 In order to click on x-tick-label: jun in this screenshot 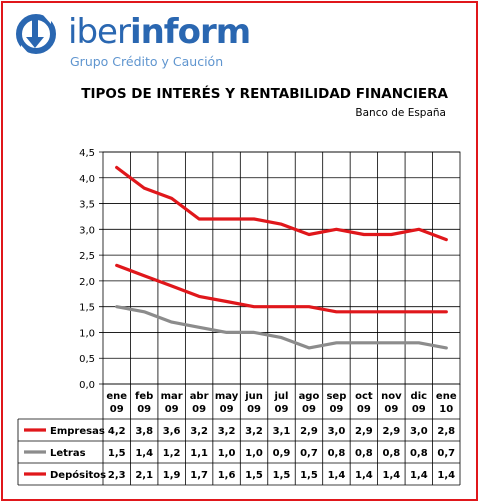, I will do `click(253, 396)`.